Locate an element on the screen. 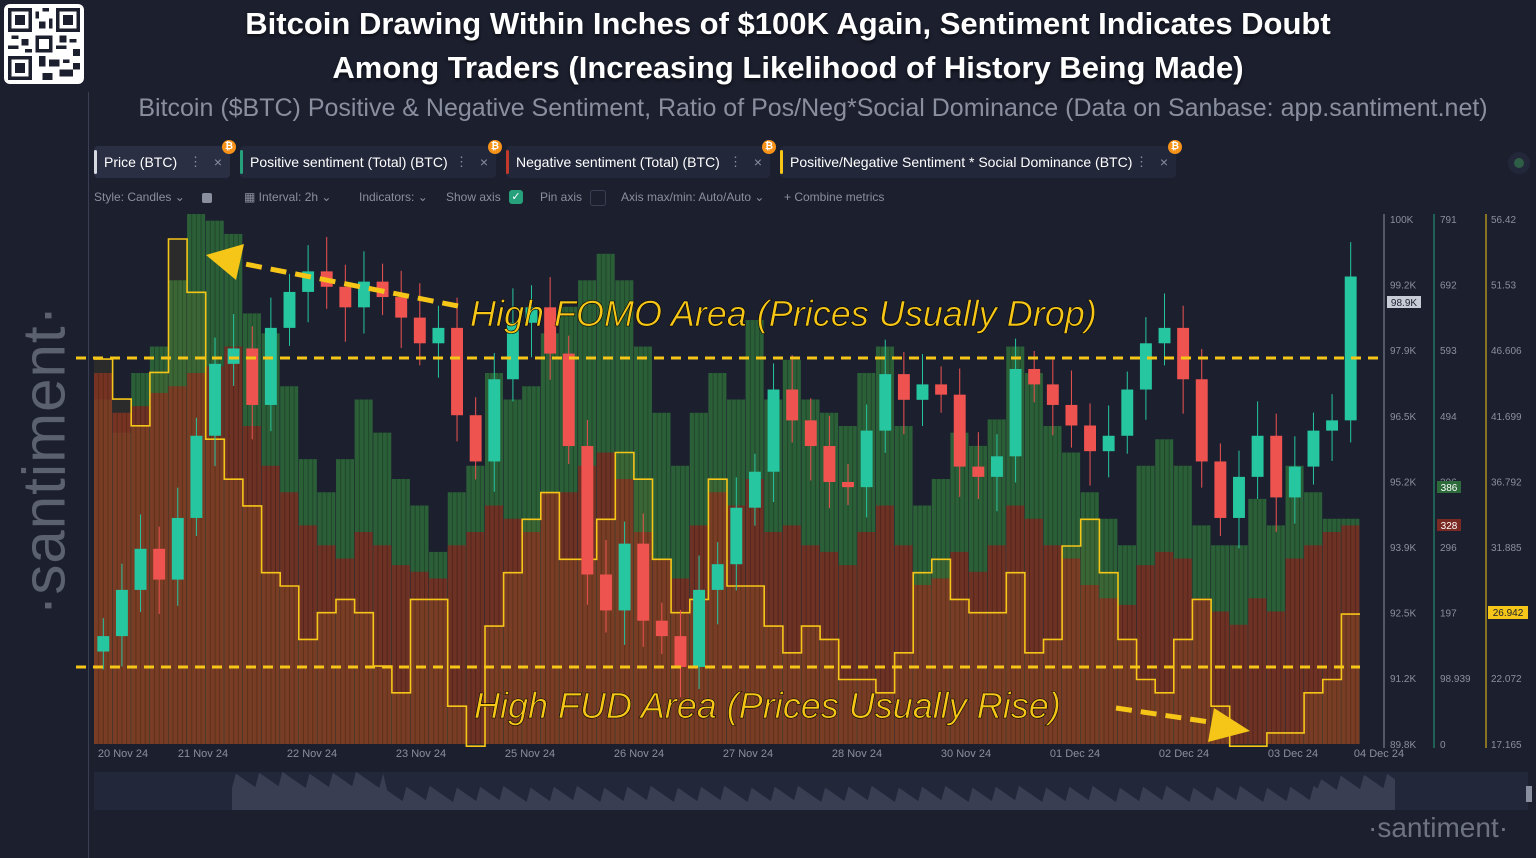 The height and width of the screenshot is (858, 1536). negative-current-label: 328 is located at coordinates (1449, 526).